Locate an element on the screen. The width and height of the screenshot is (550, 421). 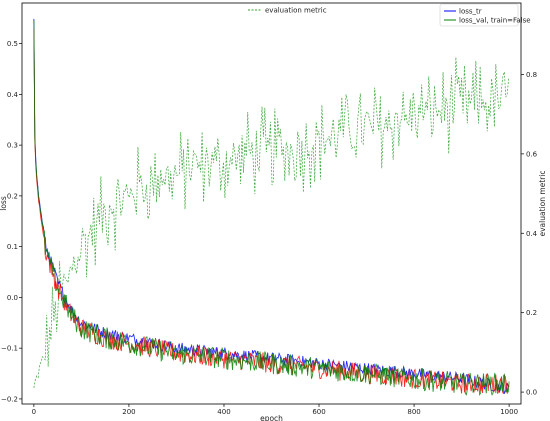
y-left-tick-label: −0.2 is located at coordinates (9, 399).